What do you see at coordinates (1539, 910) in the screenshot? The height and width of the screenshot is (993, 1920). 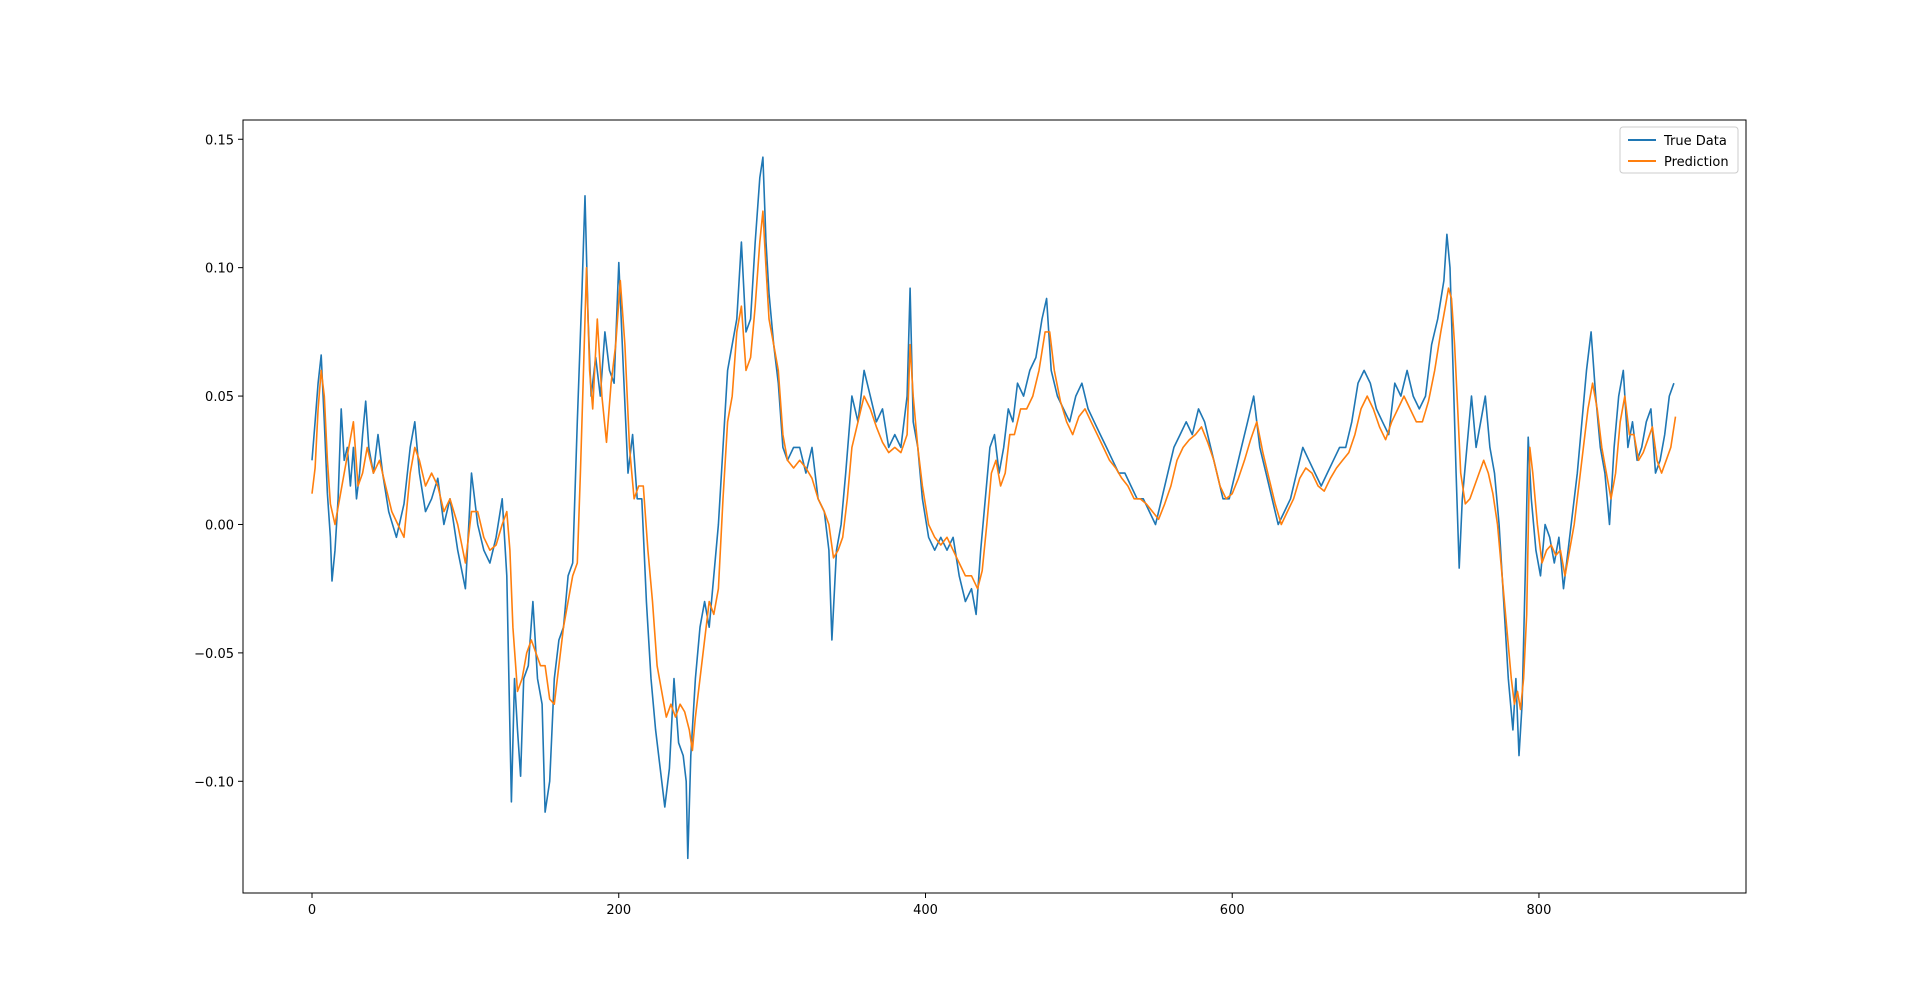 I see `x-tick-label: 800` at bounding box center [1539, 910].